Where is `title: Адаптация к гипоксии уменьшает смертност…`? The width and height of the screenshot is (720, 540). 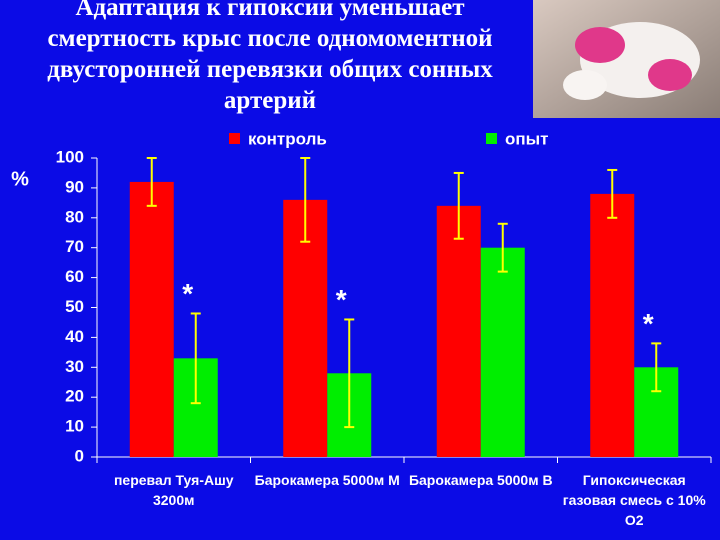 title: Адаптация к гипоксии уменьшает смертност… is located at coordinates (270, 57).